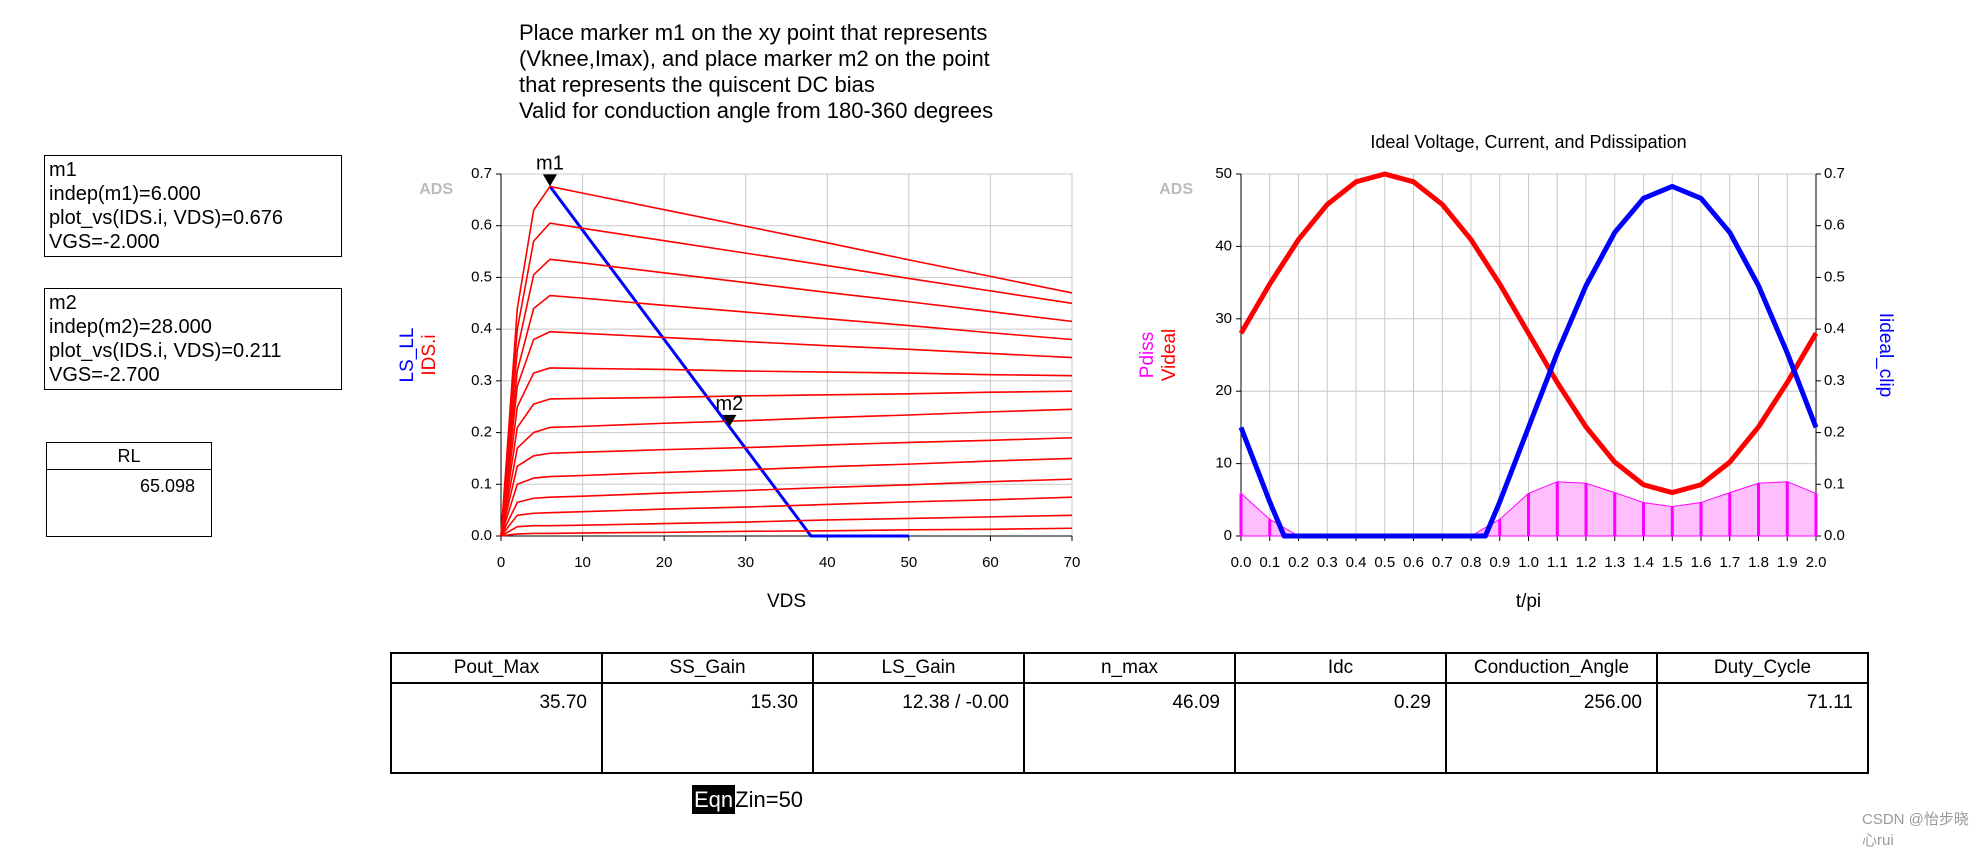 Image resolution: width=1983 pixels, height=850 pixels. Describe the element at coordinates (1834, 380) in the screenshot. I see `y2-tick-label: 0.3` at that location.